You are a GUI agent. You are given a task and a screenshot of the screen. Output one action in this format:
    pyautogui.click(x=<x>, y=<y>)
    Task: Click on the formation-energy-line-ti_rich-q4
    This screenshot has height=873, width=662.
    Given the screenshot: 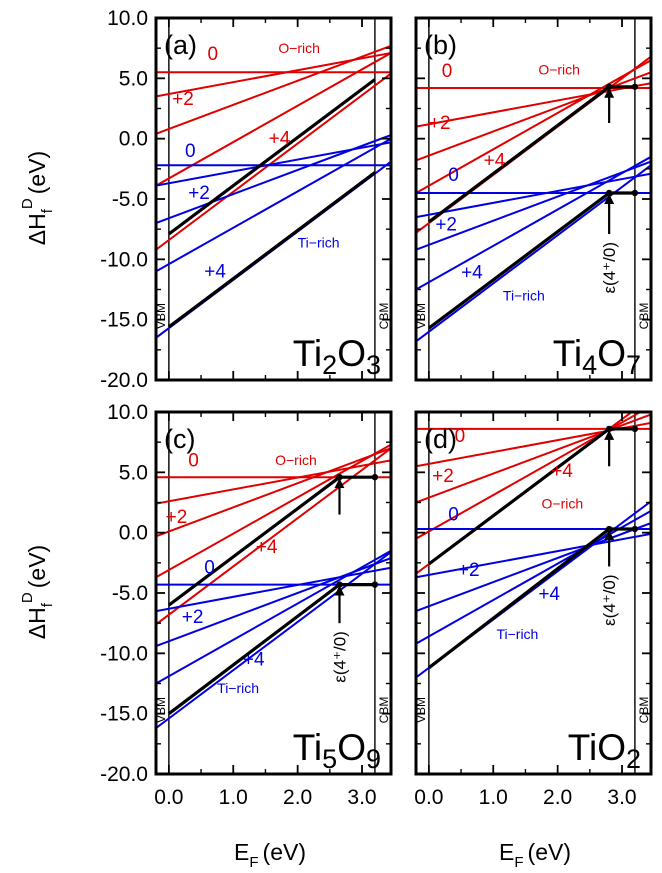 What is the action you would take?
    pyautogui.click(x=273, y=640)
    